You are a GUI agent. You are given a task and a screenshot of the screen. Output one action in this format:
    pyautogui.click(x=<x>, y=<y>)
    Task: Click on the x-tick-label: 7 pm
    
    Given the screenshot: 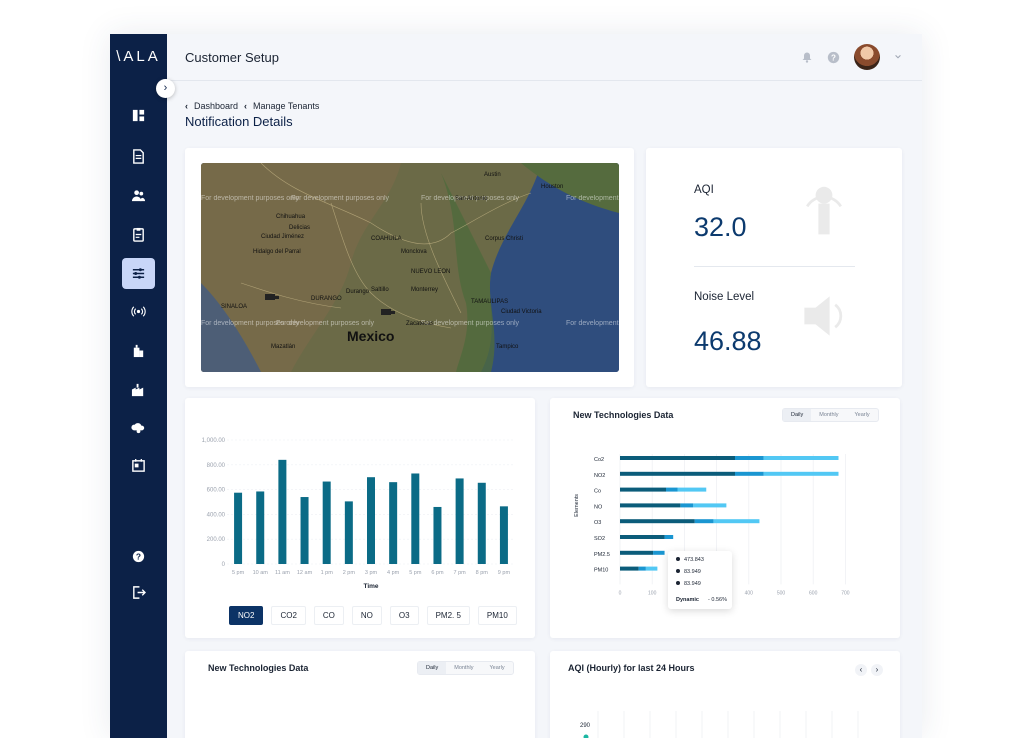 What is the action you would take?
    pyautogui.click(x=459, y=573)
    